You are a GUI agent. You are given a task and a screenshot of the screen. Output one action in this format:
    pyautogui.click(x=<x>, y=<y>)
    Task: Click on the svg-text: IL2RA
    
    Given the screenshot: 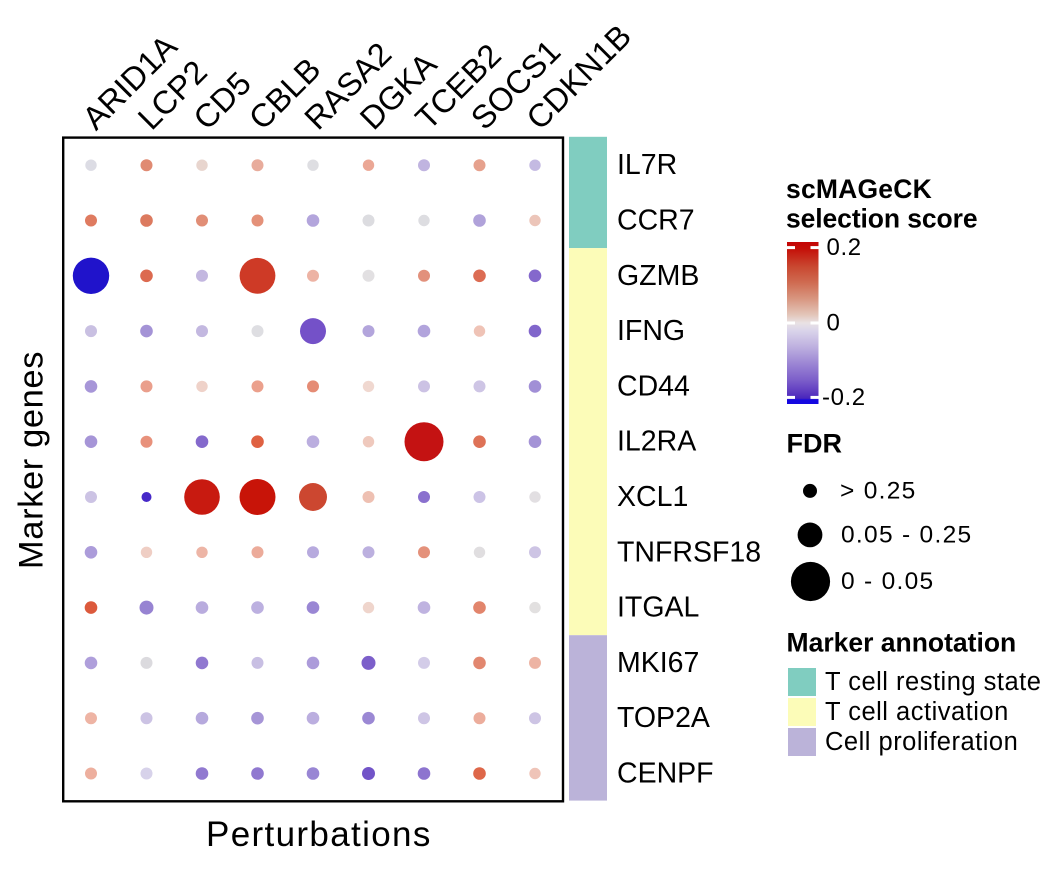 What is the action you would take?
    pyautogui.click(x=656, y=442)
    